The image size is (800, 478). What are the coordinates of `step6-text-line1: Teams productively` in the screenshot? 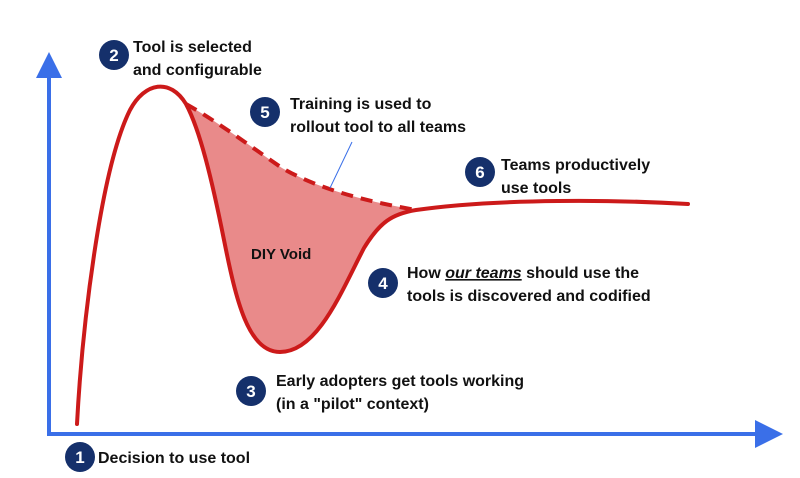 It's located at (575, 165).